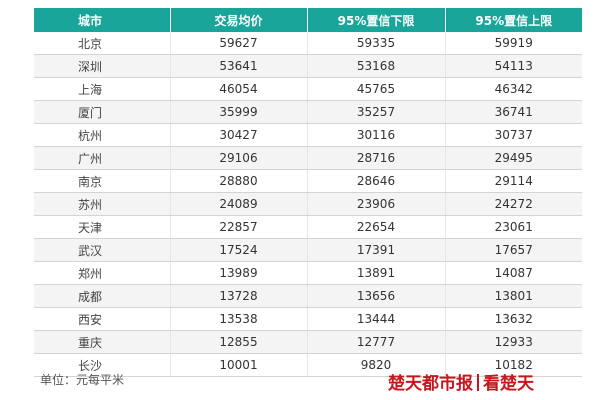  I want to click on cell-avg-price: 13989, so click(239, 273).